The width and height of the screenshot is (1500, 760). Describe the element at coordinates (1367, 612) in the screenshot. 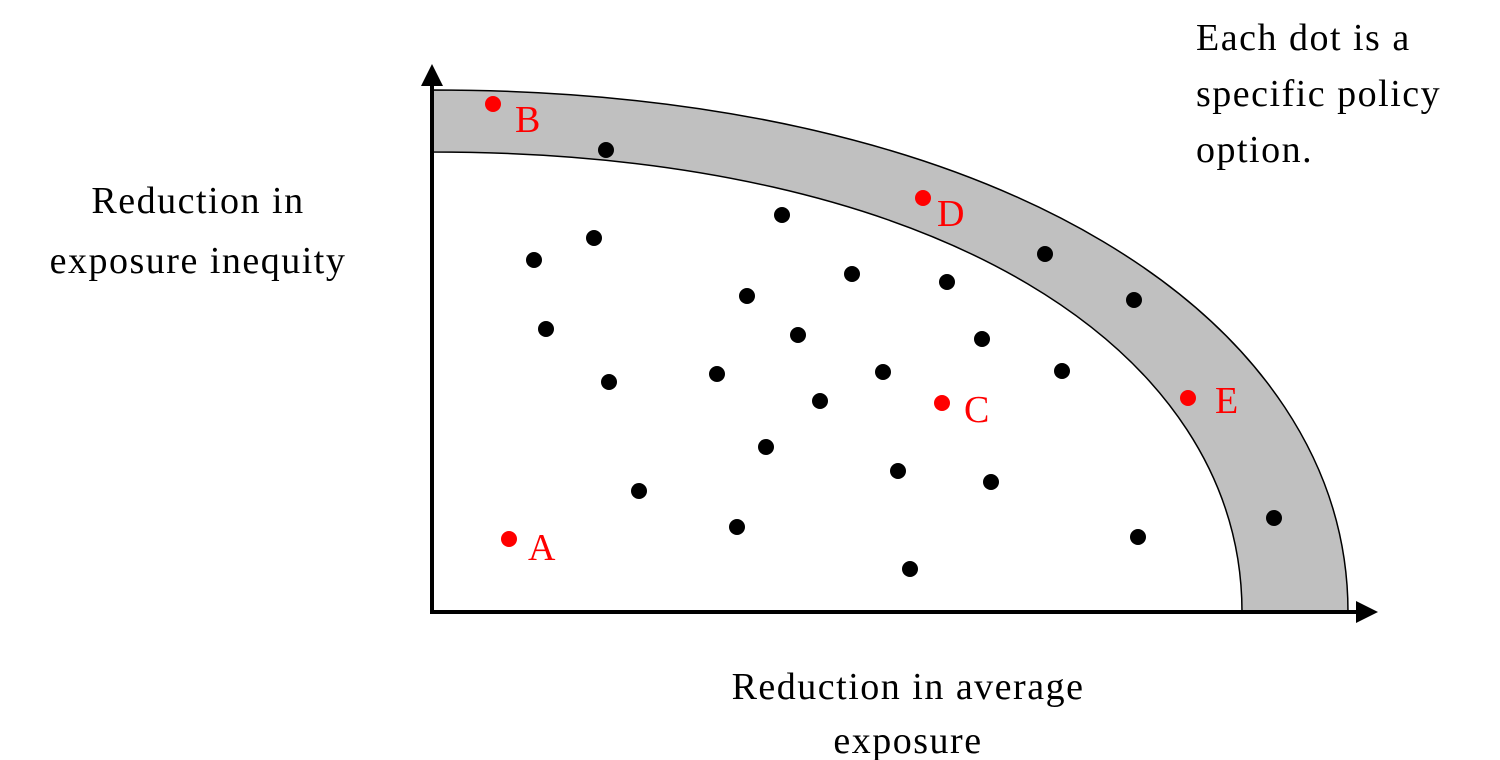

I see `x-axis-arrow-icon` at that location.